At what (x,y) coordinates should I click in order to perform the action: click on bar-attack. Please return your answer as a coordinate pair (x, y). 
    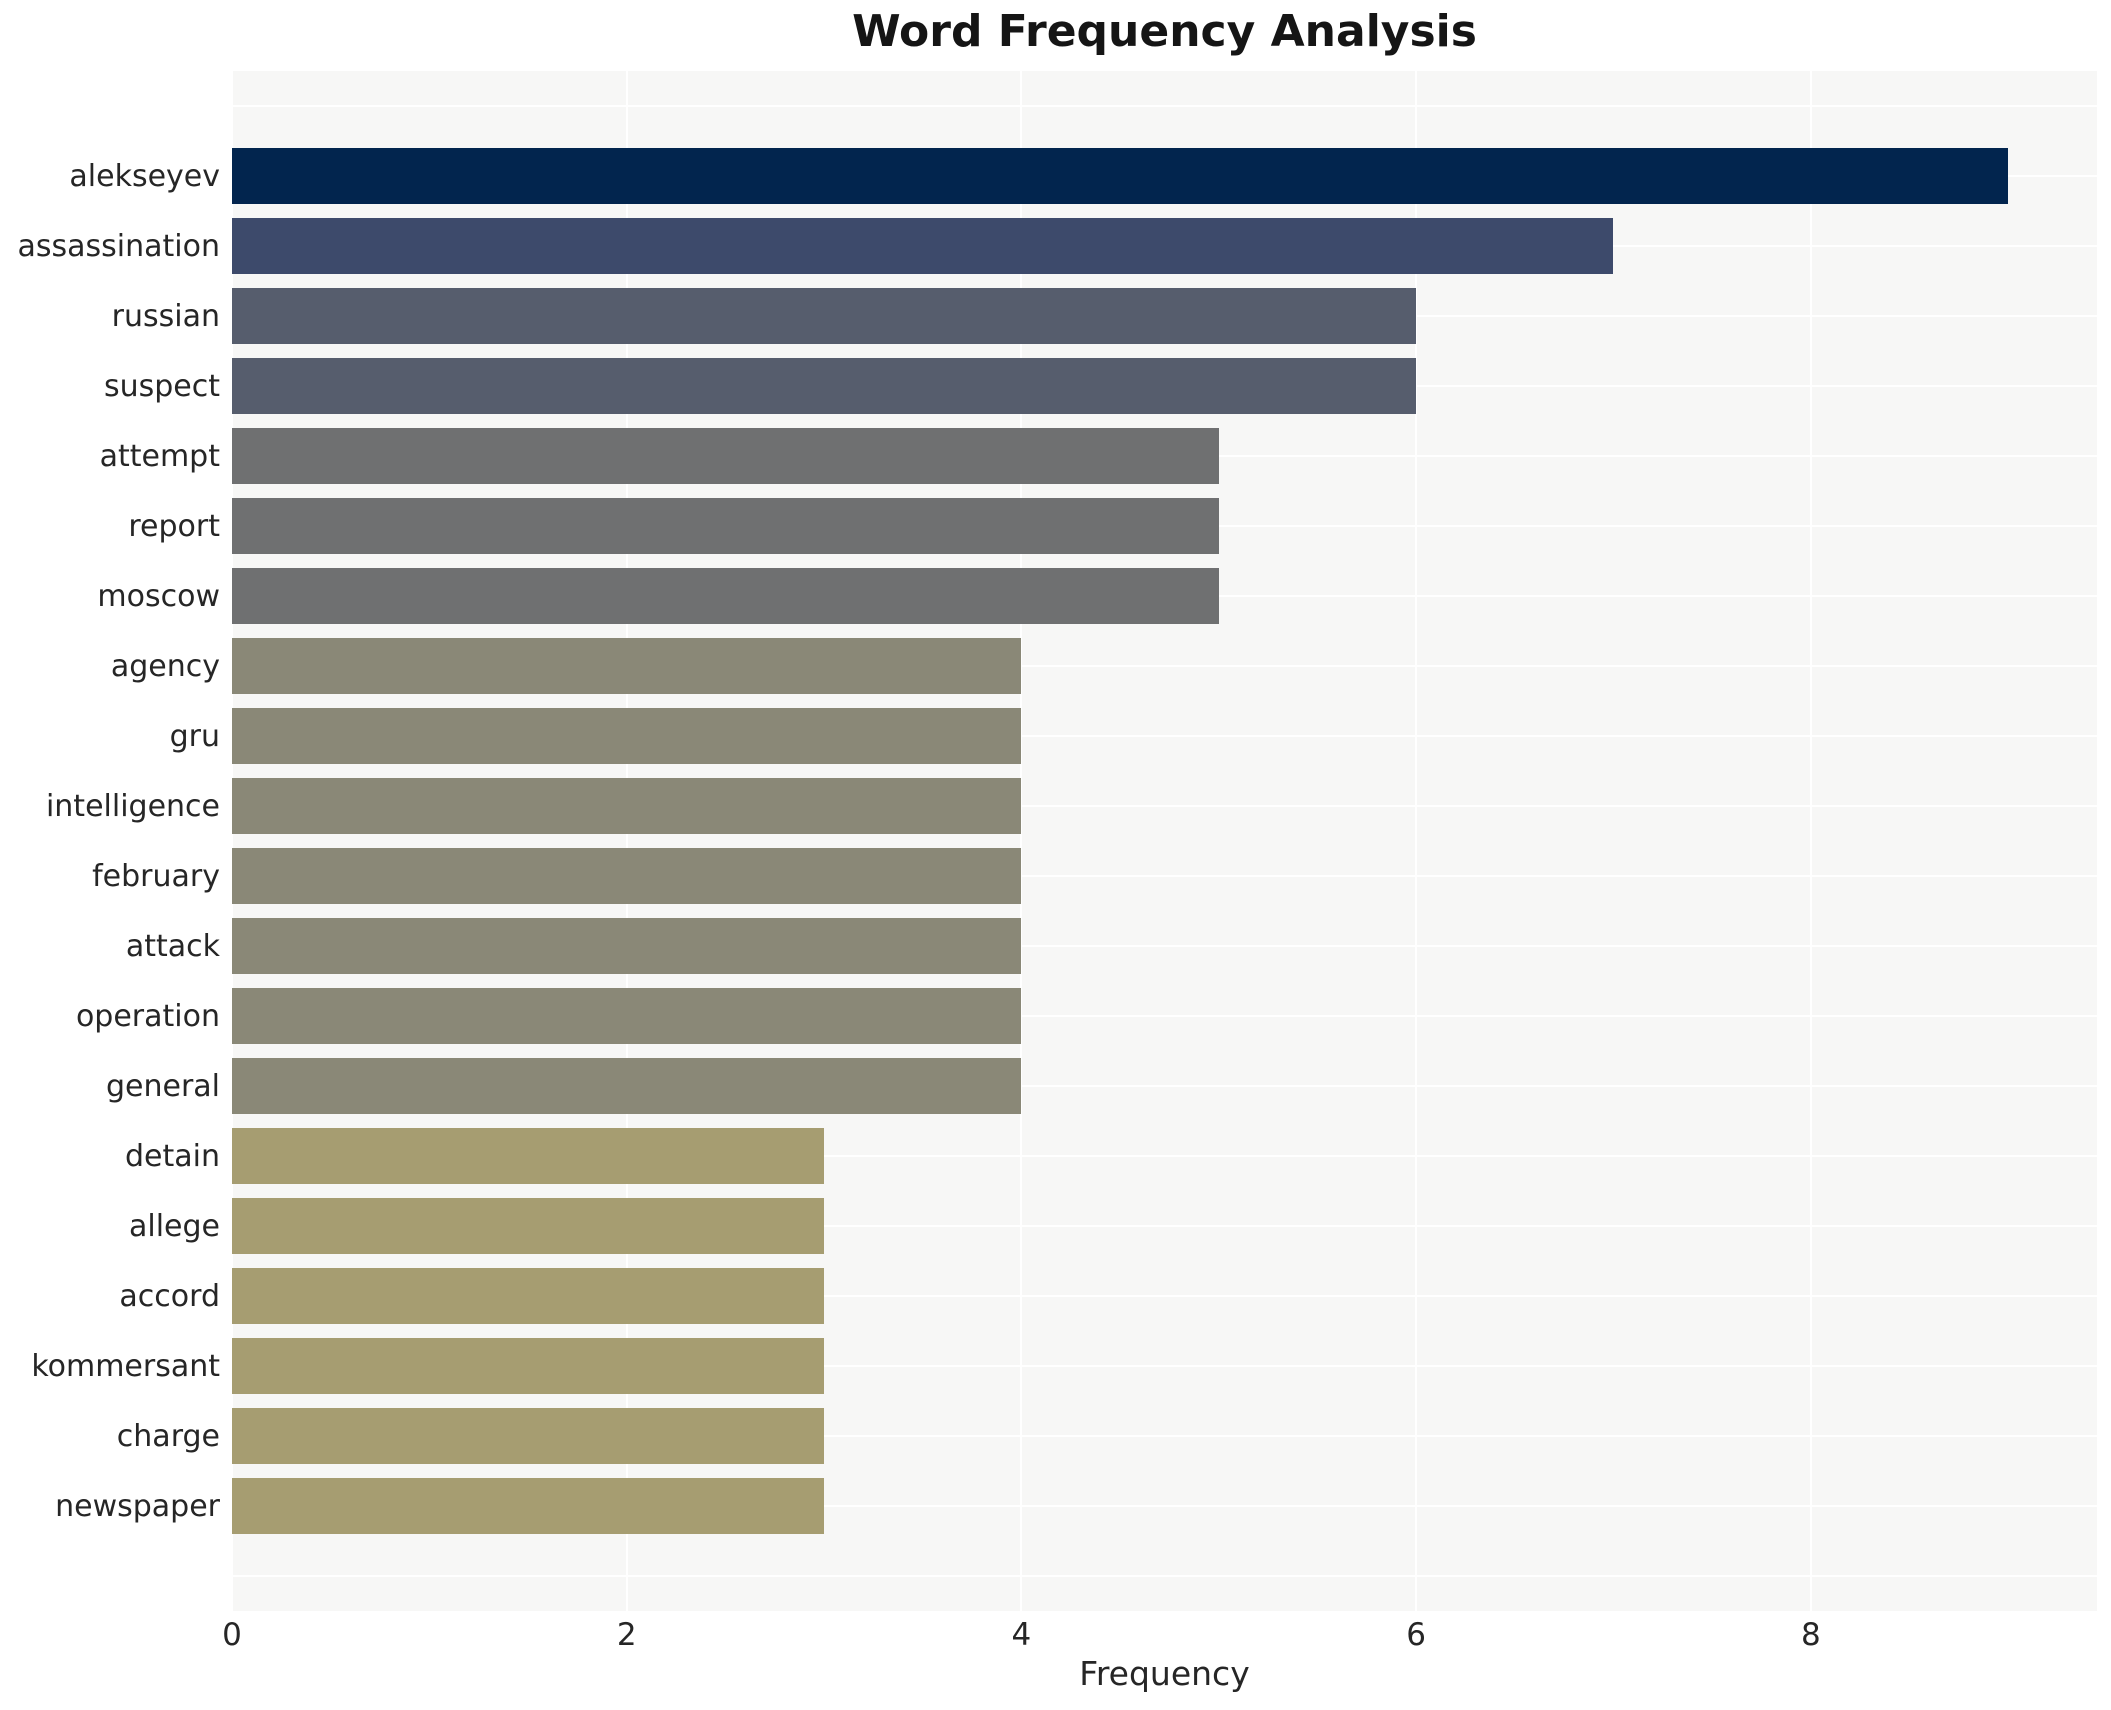
    Looking at the image, I should click on (627, 946).